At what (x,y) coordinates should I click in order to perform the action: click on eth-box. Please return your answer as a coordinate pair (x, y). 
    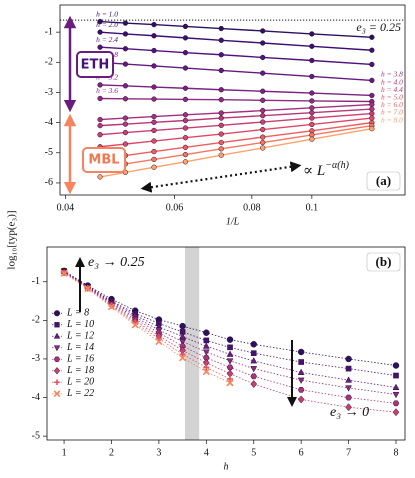
    Looking at the image, I should click on (95, 64).